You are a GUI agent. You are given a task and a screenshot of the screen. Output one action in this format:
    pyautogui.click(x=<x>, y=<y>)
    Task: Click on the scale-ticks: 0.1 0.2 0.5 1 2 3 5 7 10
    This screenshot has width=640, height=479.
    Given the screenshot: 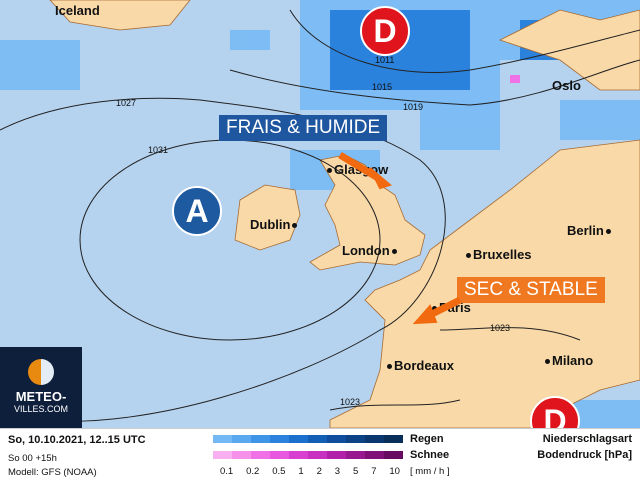 What is the action you would take?
    pyautogui.click(x=310, y=471)
    